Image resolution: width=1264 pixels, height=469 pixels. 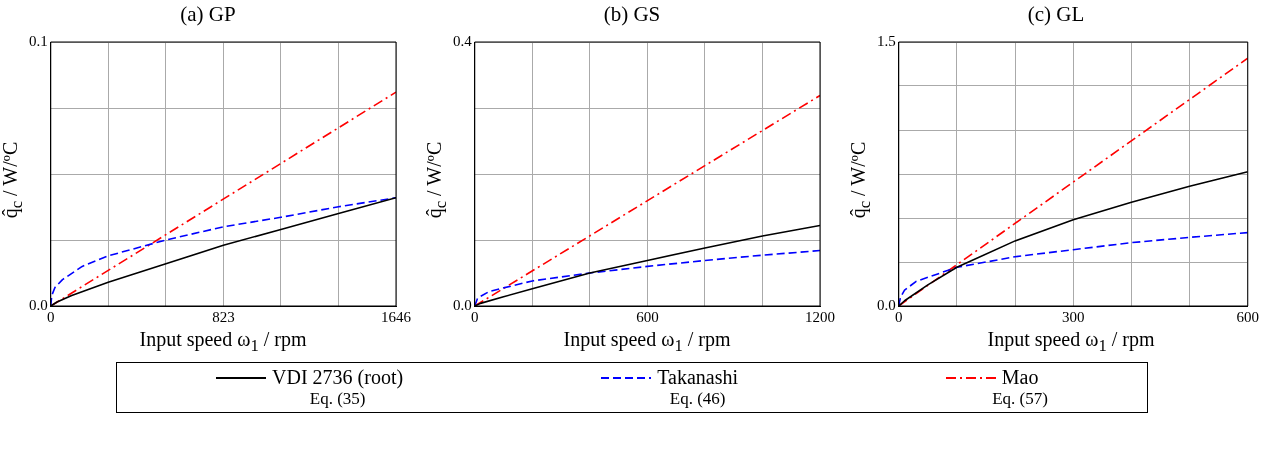 What do you see at coordinates (337, 399) in the screenshot?
I see `text: Eq. (35)` at bounding box center [337, 399].